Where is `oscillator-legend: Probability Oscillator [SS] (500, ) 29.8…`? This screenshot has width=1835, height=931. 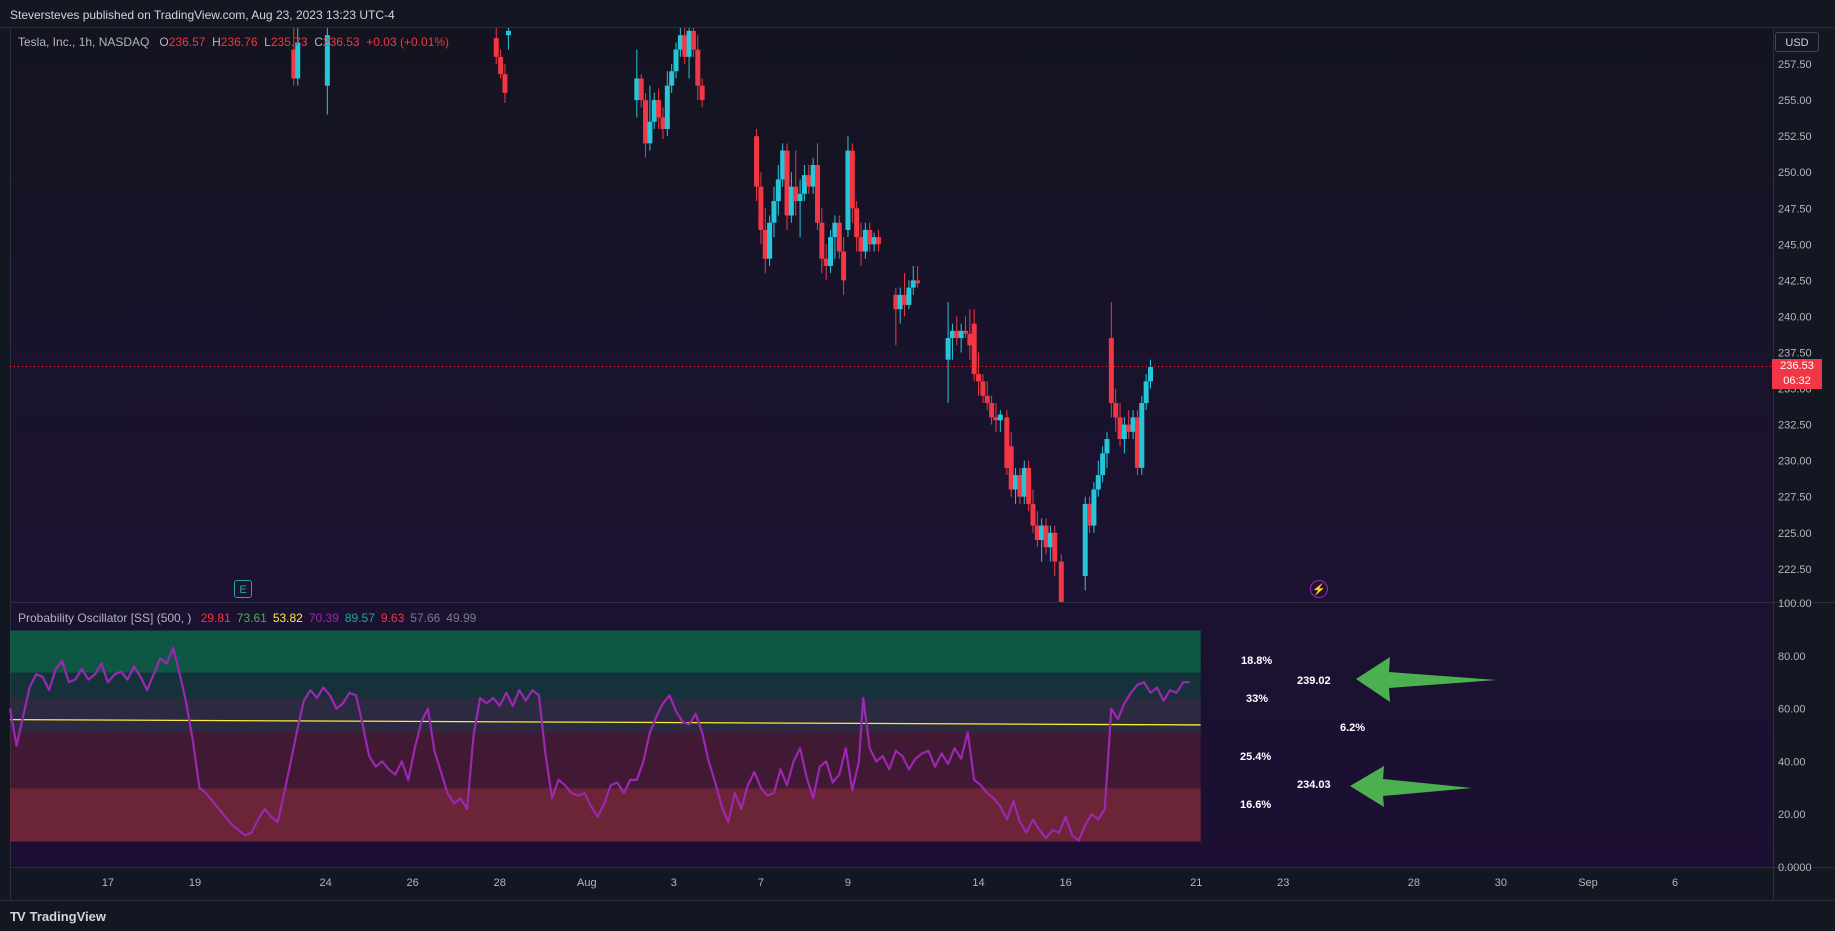
oscillator-legend: Probability Oscillator [SS] (500, ) 29.8… is located at coordinates (247, 618).